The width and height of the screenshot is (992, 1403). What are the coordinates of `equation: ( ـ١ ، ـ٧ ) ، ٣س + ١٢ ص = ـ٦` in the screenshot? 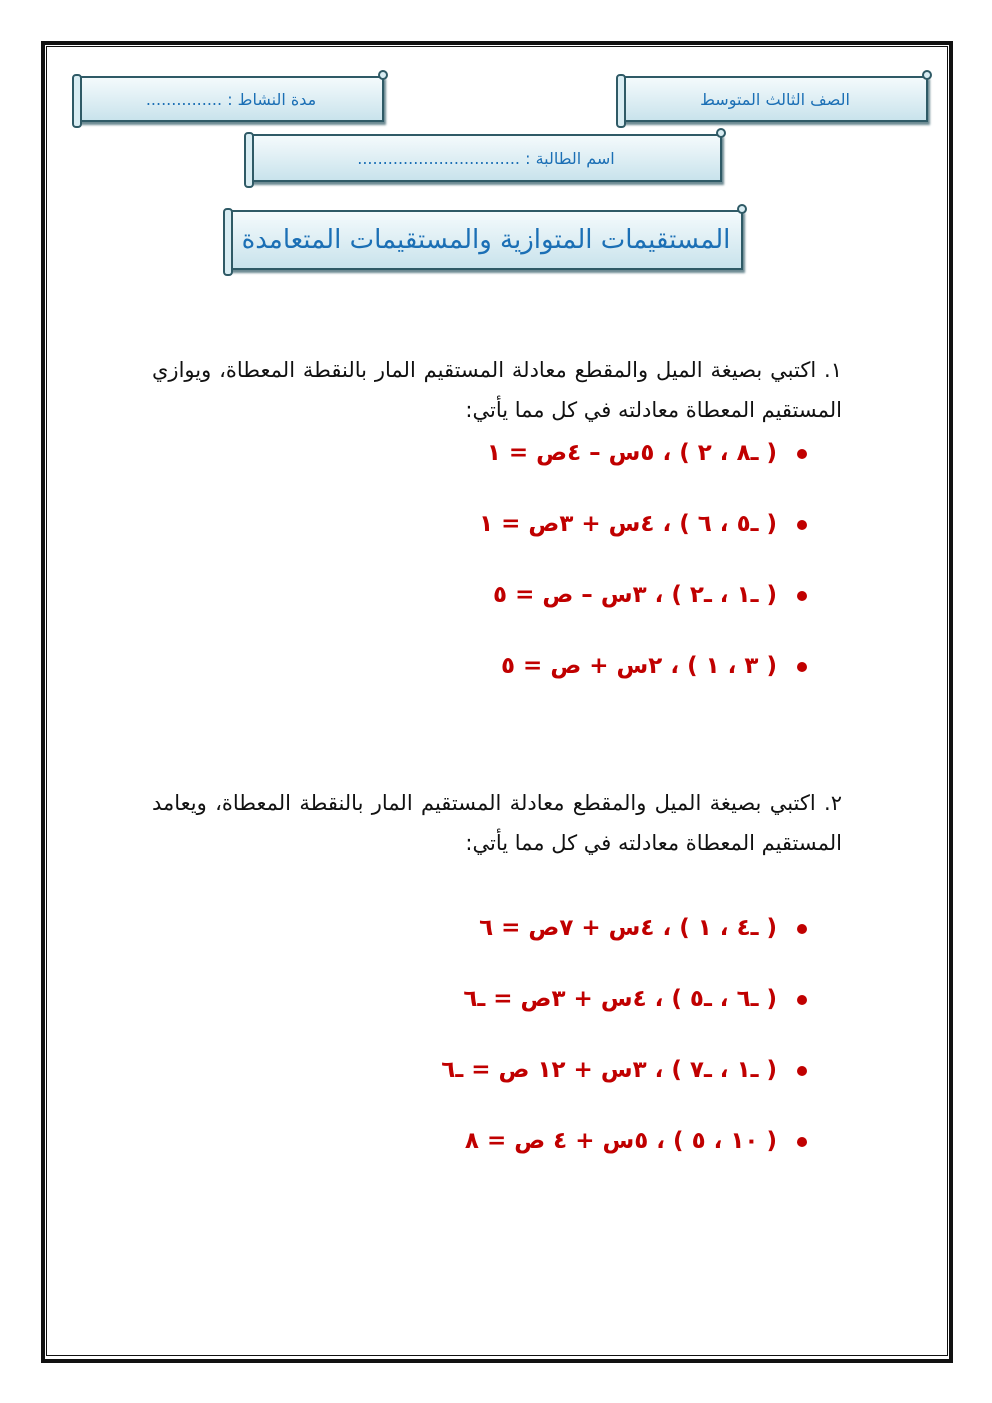 It's located at (609, 1070).